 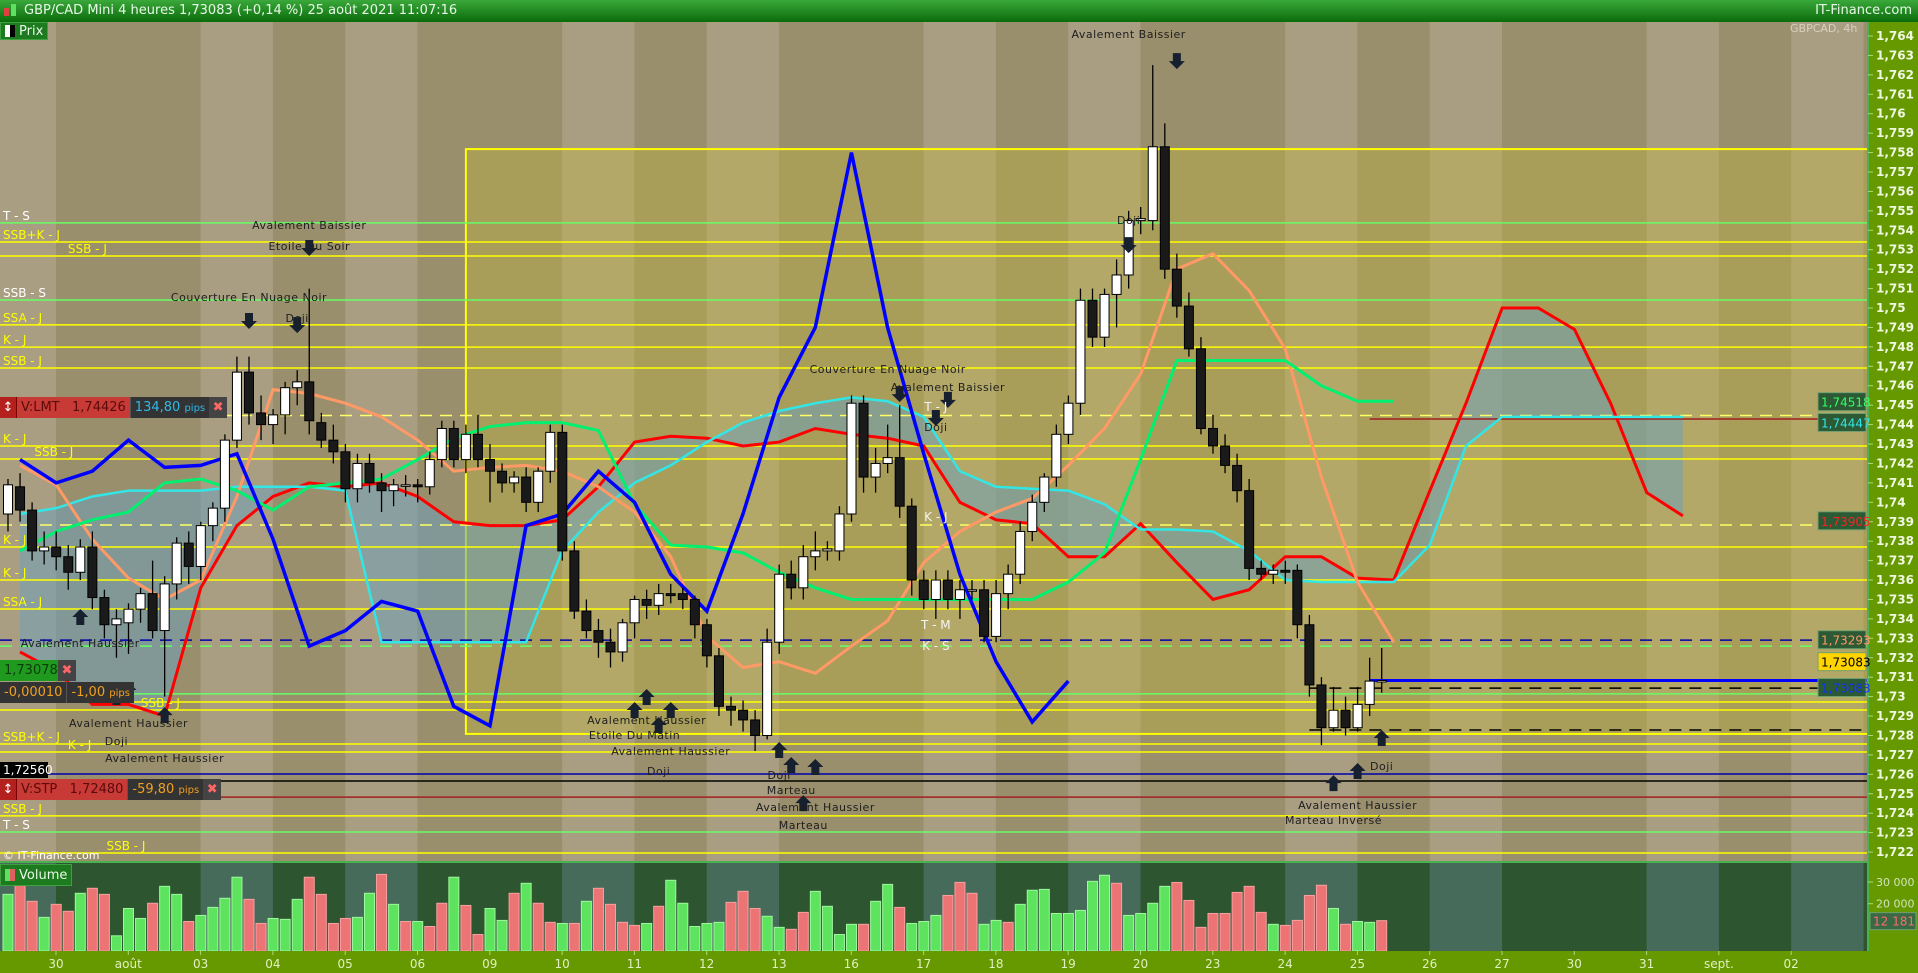 I want to click on level-label: SSB+K - J, so click(x=31, y=737).